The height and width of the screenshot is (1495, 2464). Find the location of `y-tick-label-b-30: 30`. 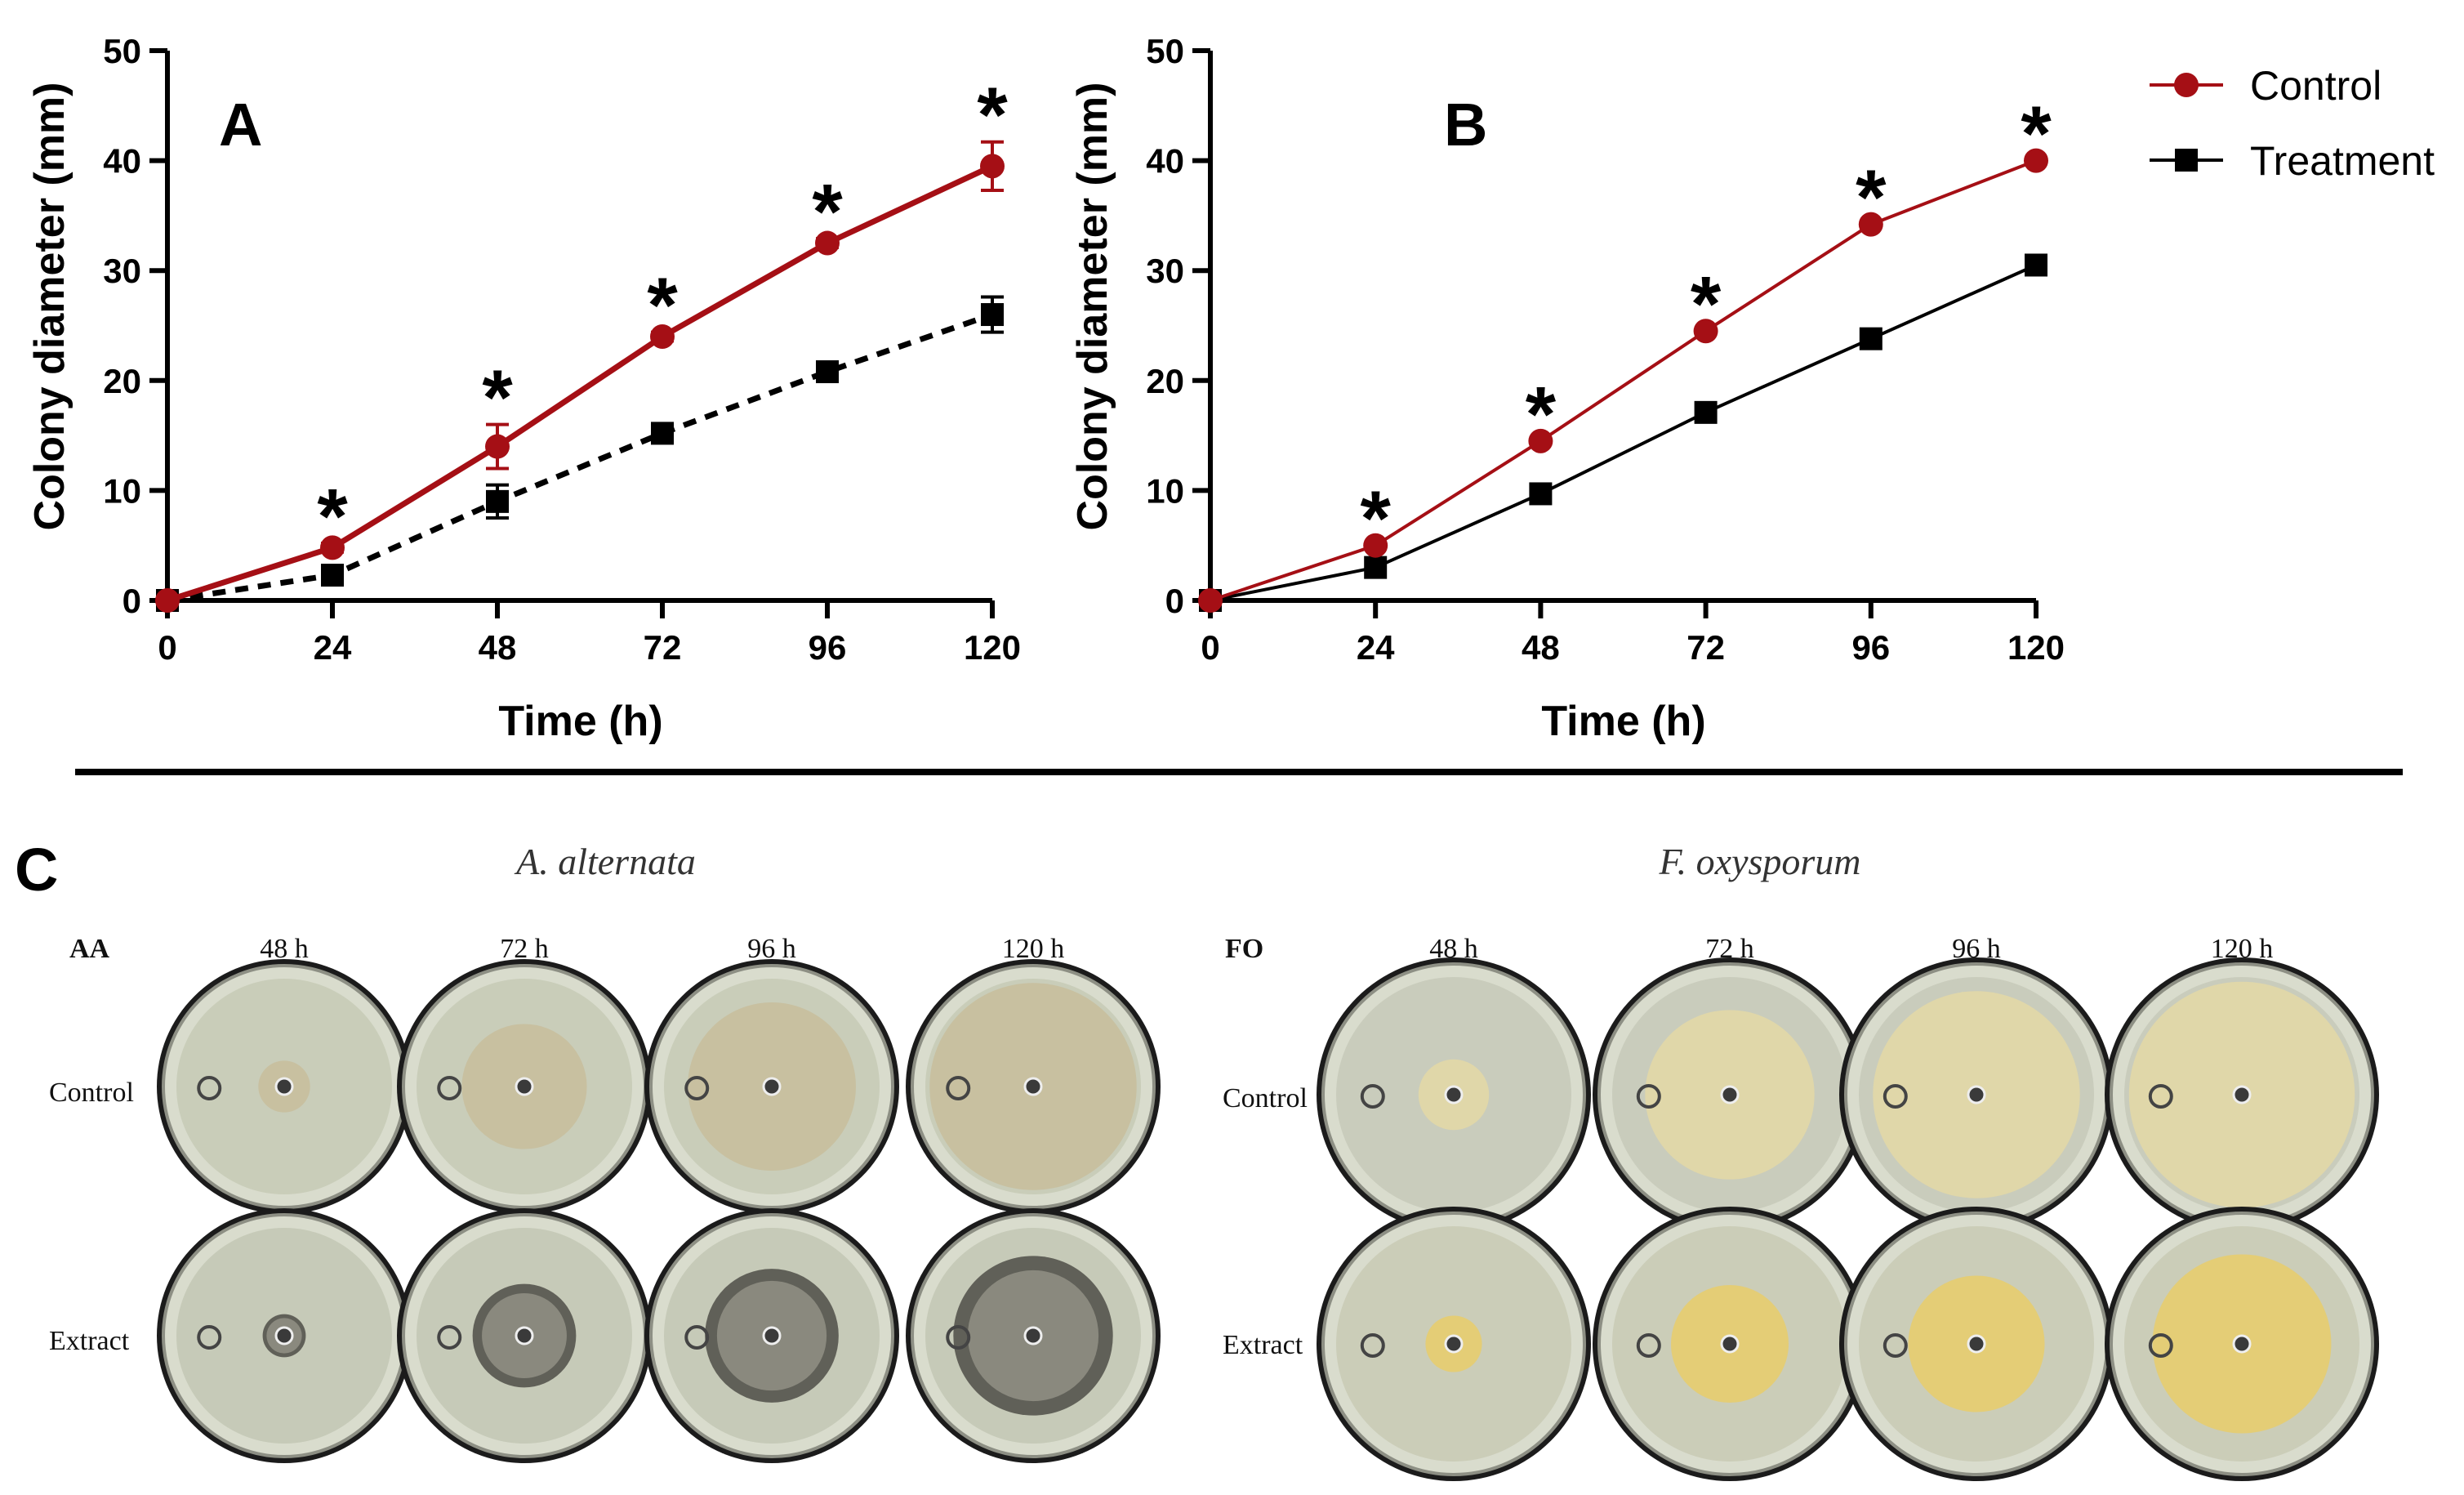

y-tick-label-b-30: 30 is located at coordinates (1165, 271).